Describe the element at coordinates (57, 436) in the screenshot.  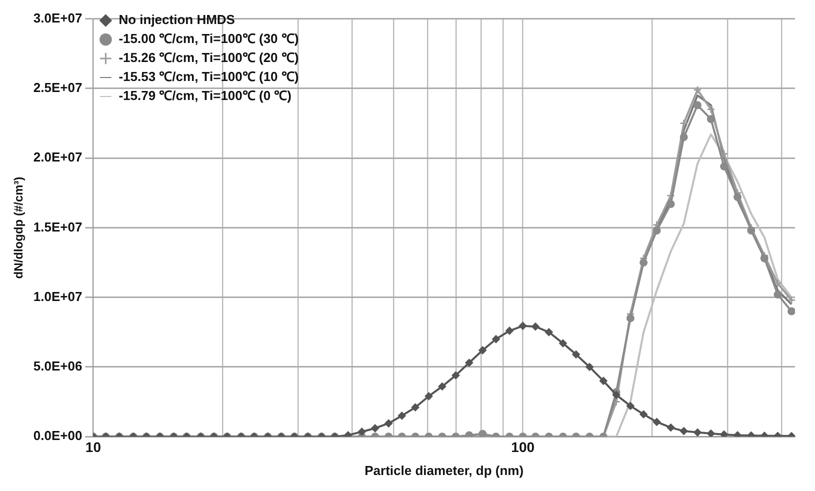
I see `y-tick-label: 0.0E+00` at that location.